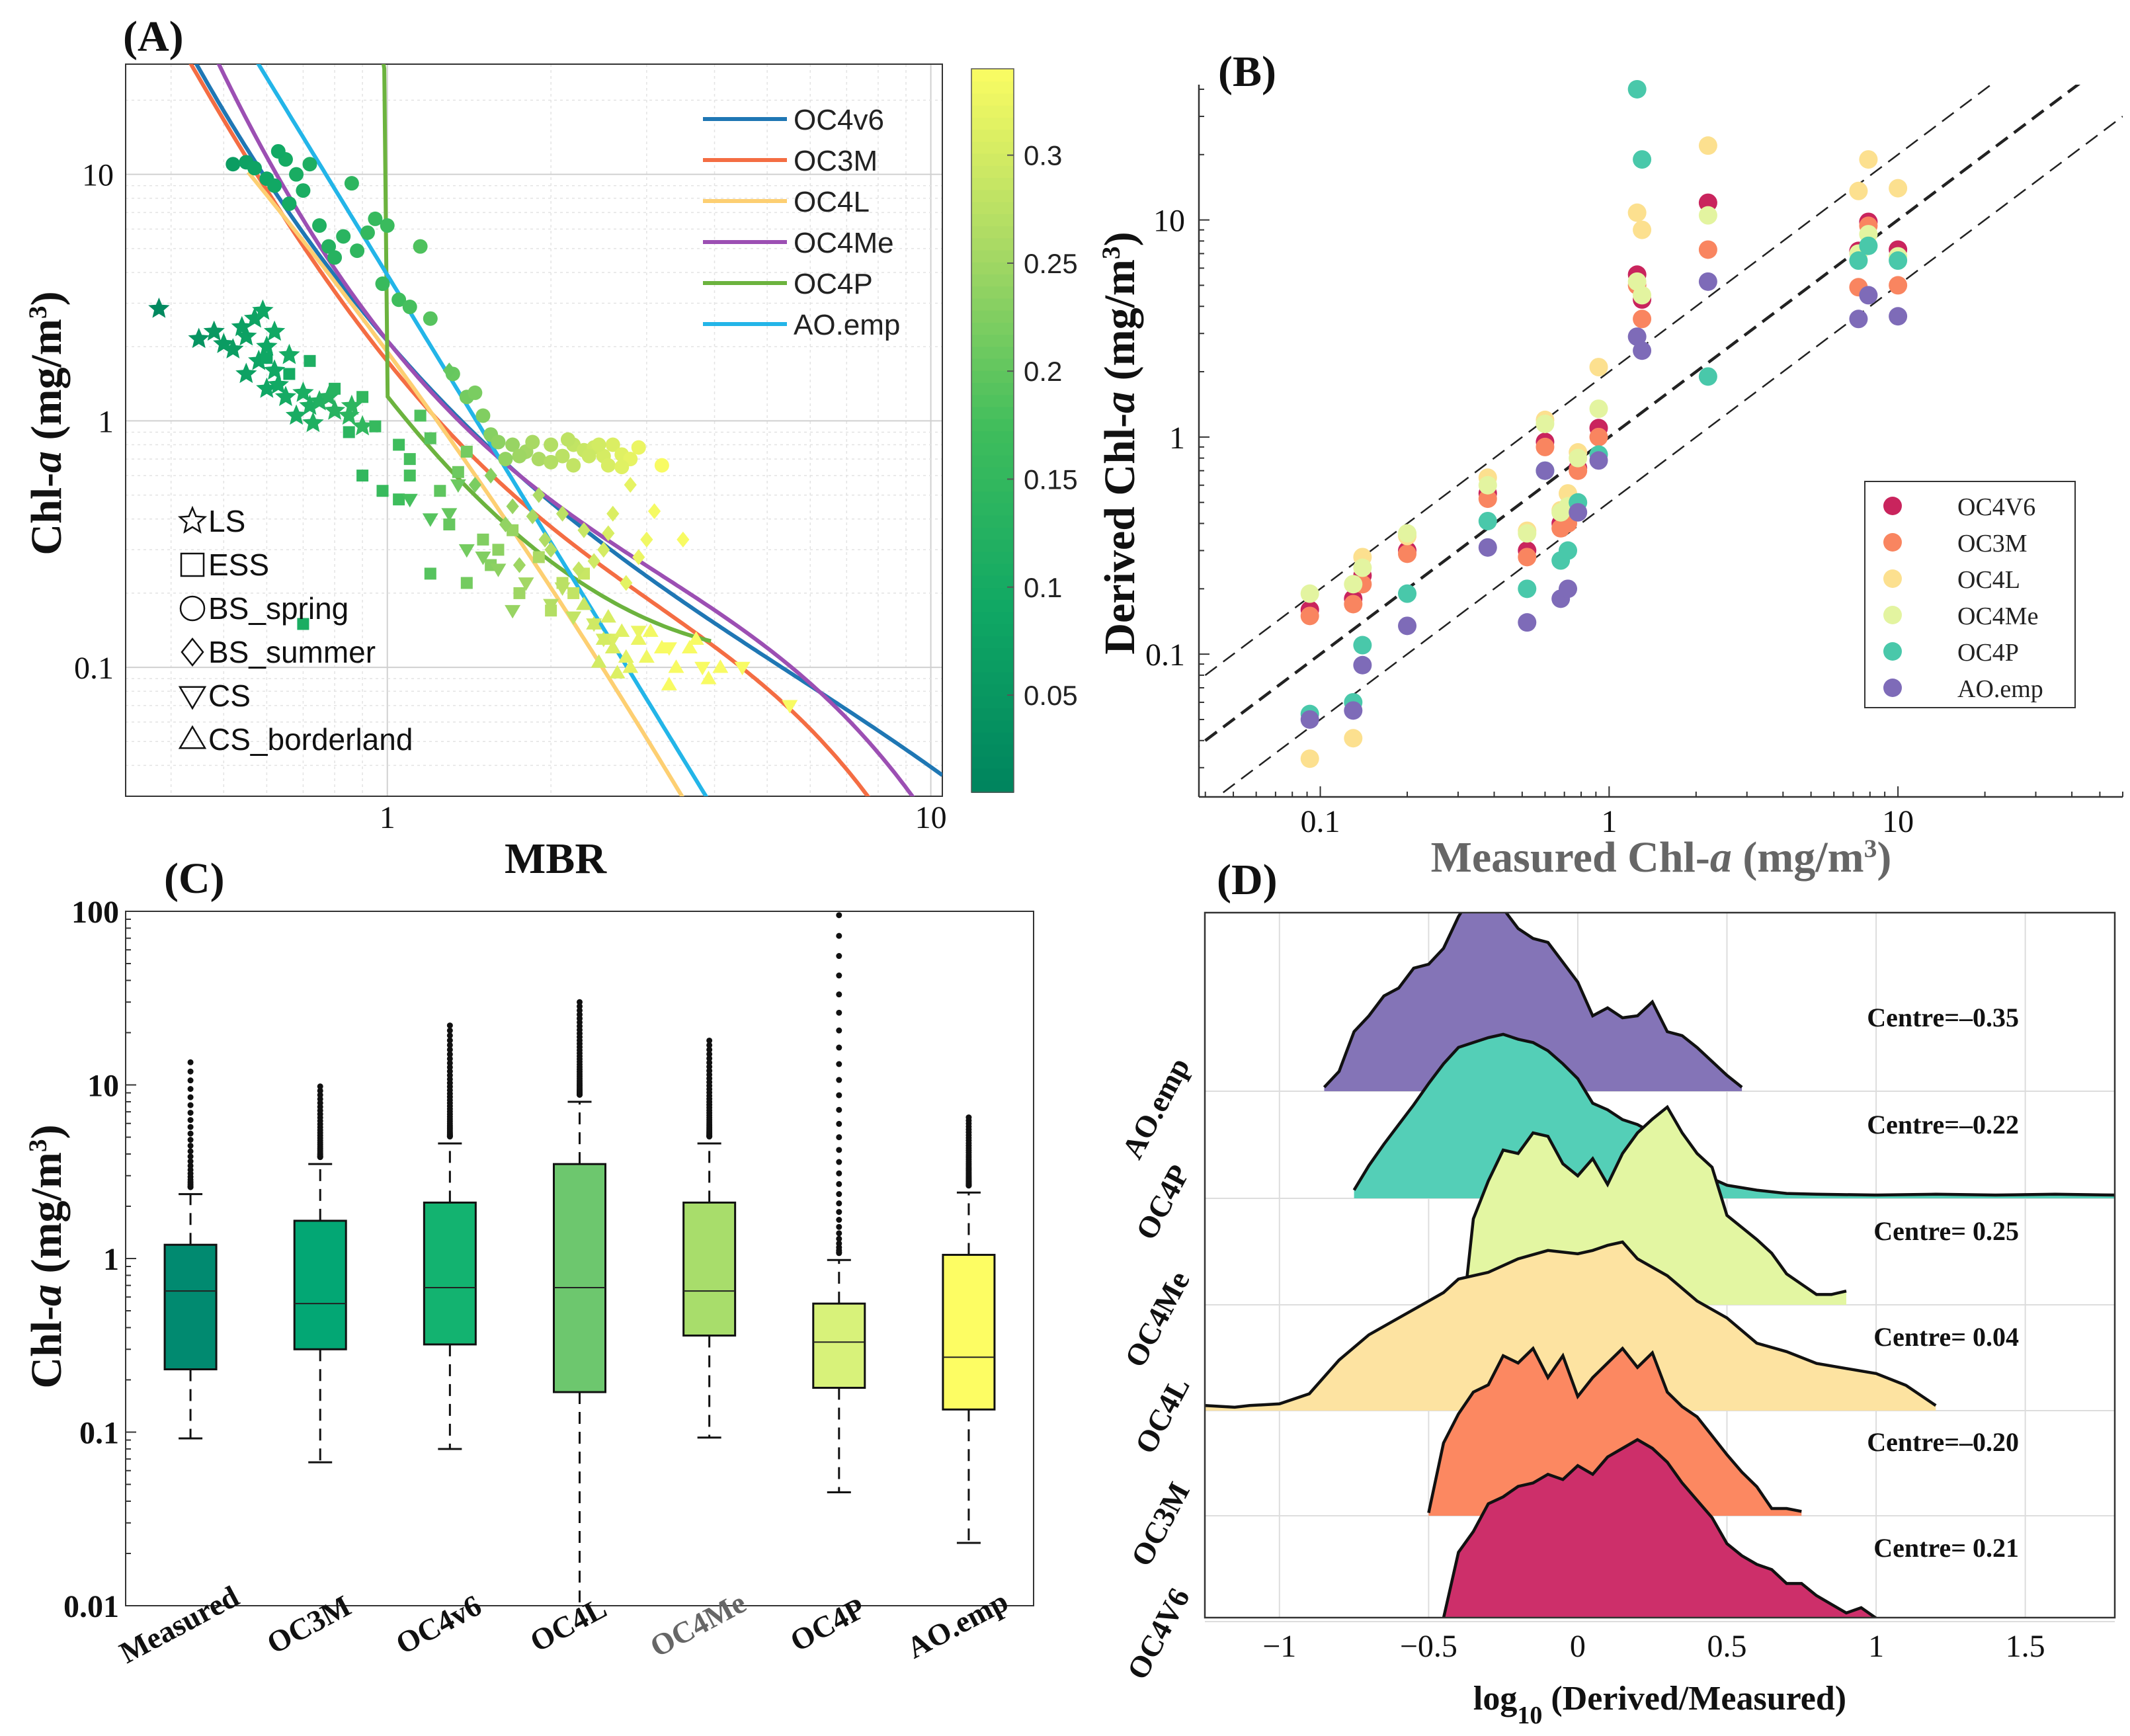 This screenshot has width=2130, height=1736. What do you see at coordinates (1320, 821) in the screenshot?
I see `panel-b-xtick-label: 0.1` at bounding box center [1320, 821].